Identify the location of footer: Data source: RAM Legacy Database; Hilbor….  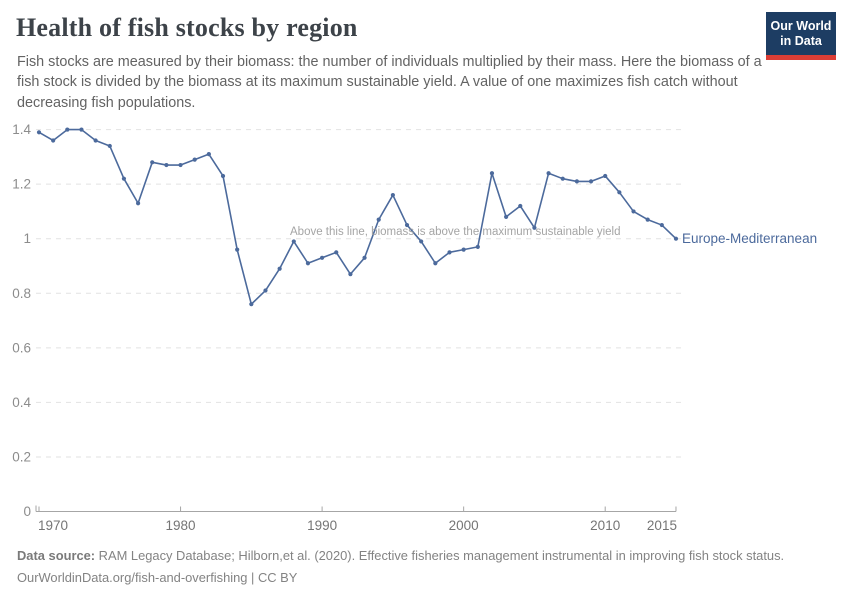
(427, 567).